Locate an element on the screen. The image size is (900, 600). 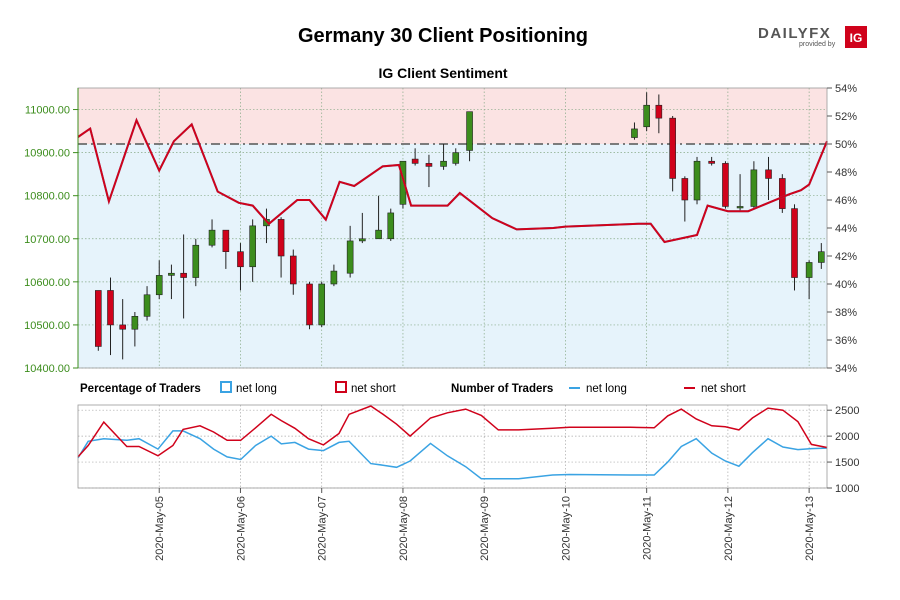
net-short-count-line is located at coordinates (452, 431).